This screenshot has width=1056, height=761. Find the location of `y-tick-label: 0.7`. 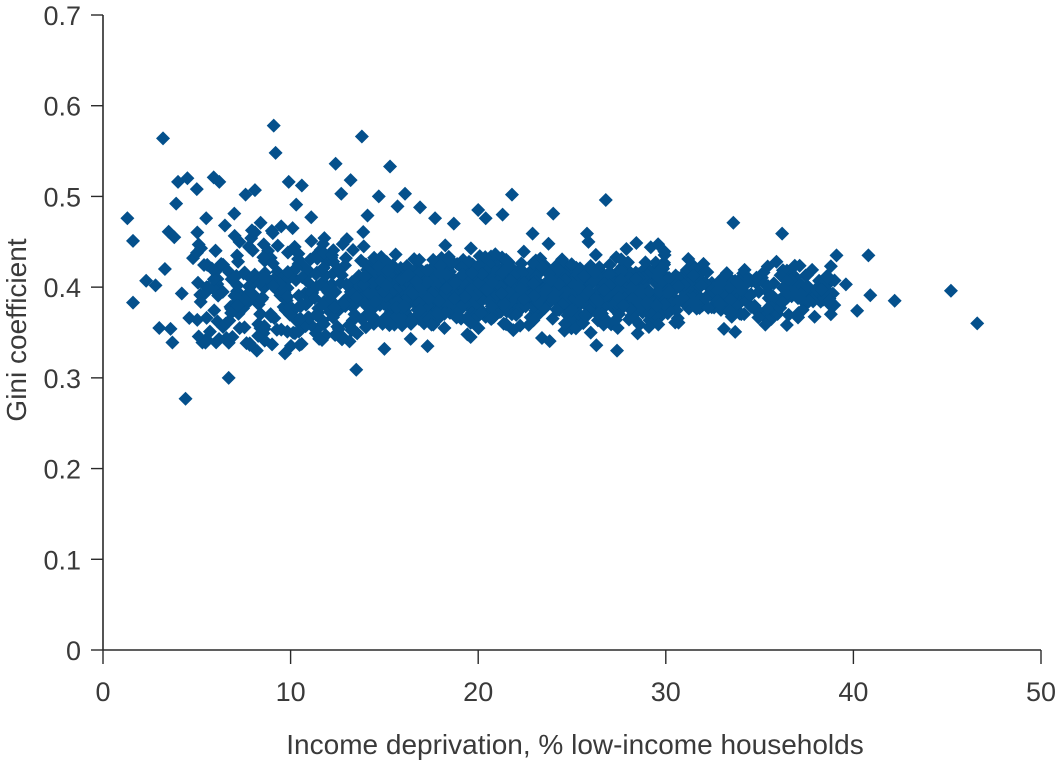

y-tick-label: 0.7 is located at coordinates (62, 16).